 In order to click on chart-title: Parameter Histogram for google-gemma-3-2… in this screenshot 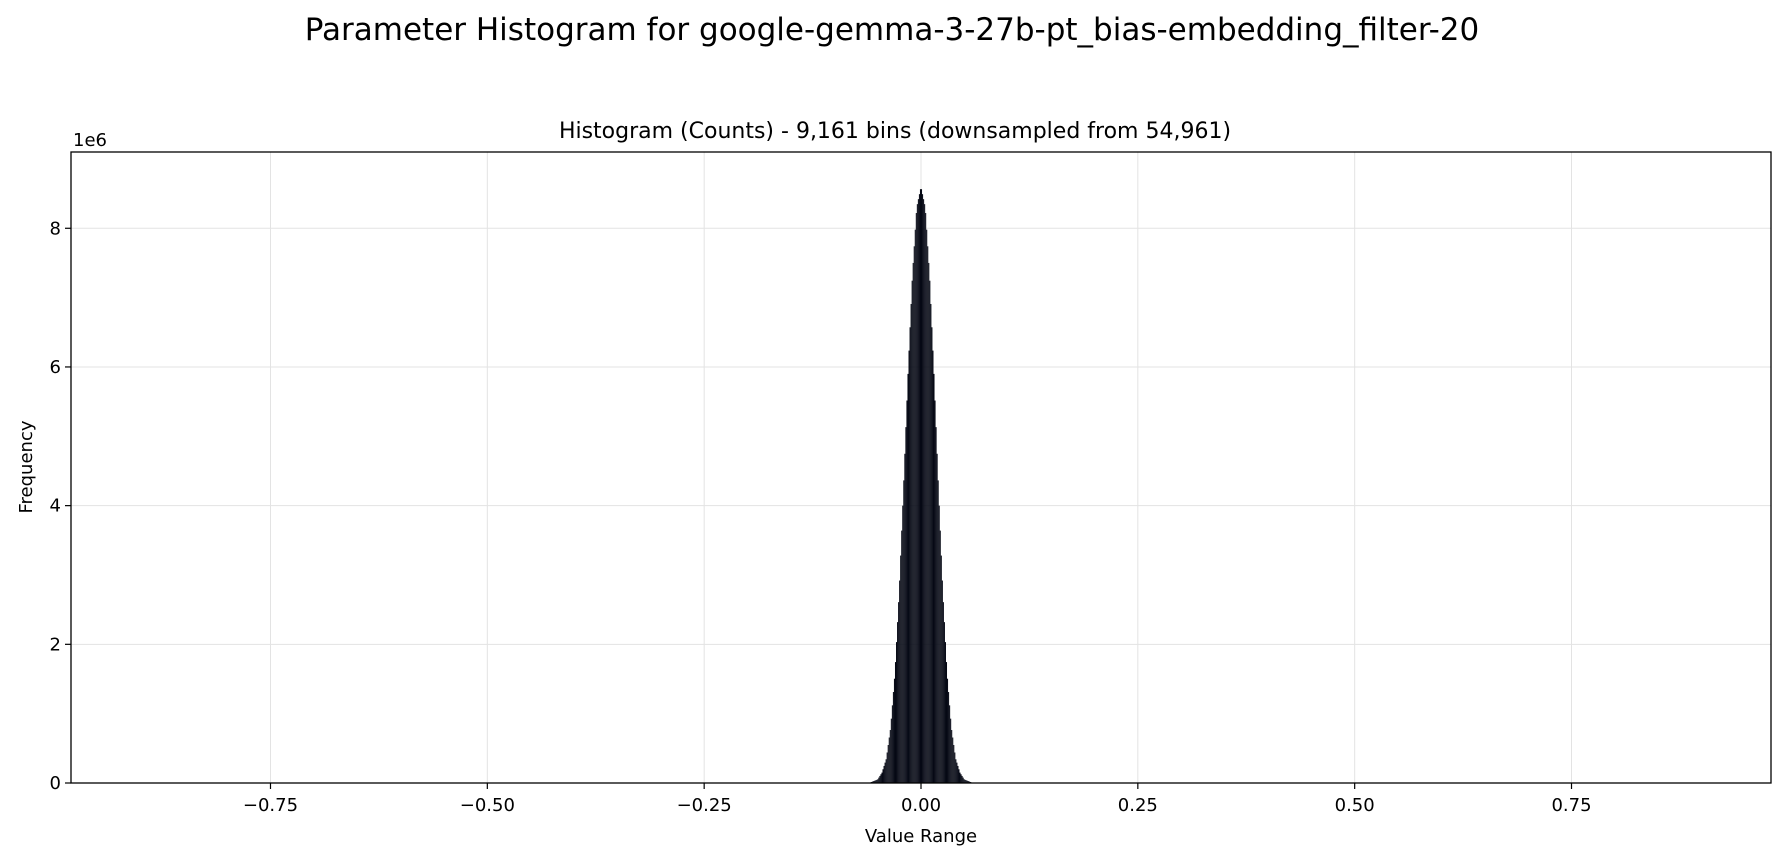, I will do `click(892, 30)`.